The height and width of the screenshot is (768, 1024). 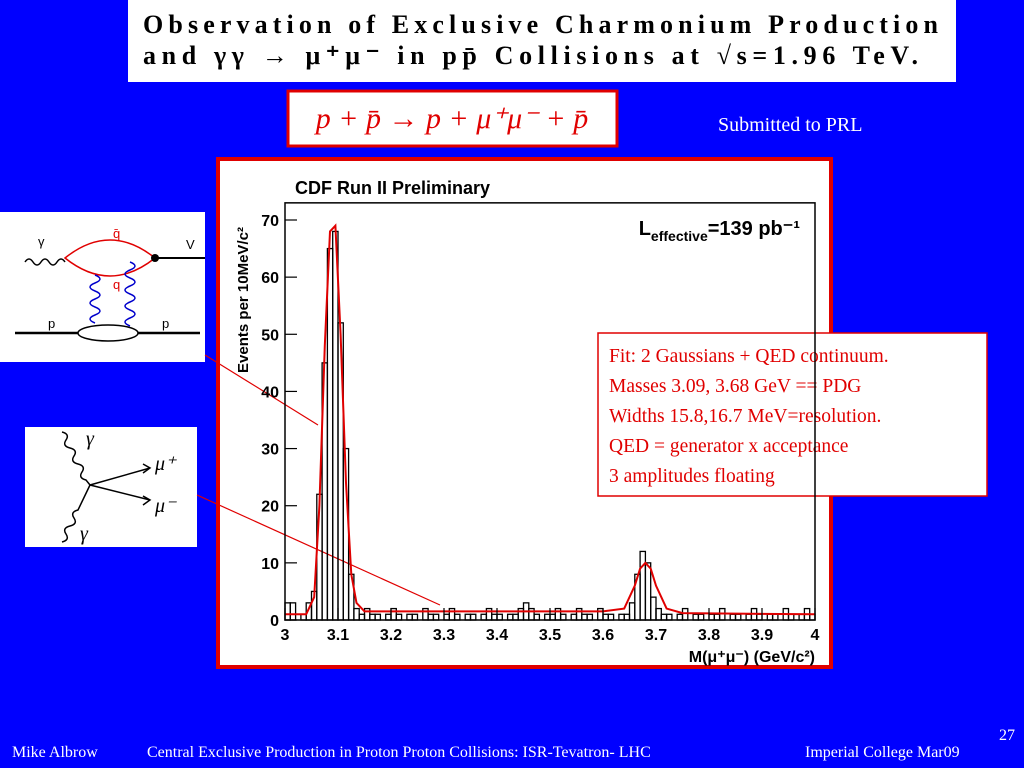 I want to click on diagram-label: q̄, so click(x=116, y=233).